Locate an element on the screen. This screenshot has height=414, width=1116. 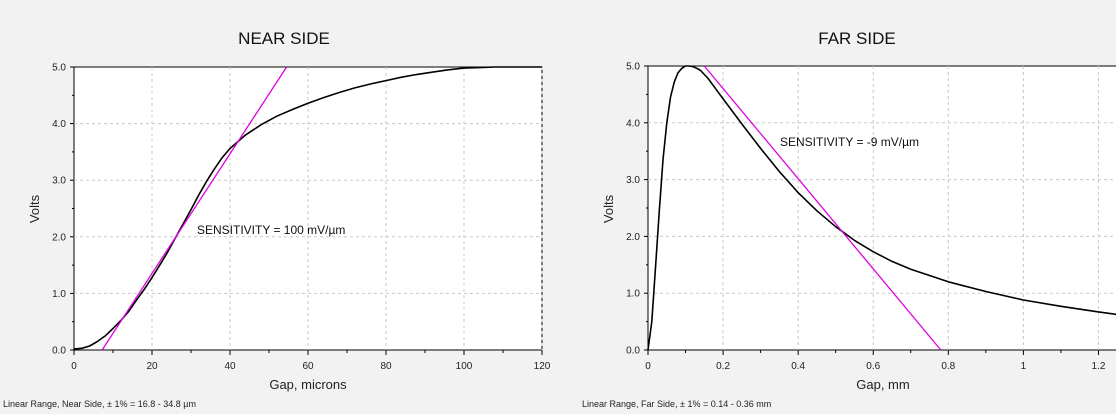
far-side-title: FAR SIDE is located at coordinates (856, 38).